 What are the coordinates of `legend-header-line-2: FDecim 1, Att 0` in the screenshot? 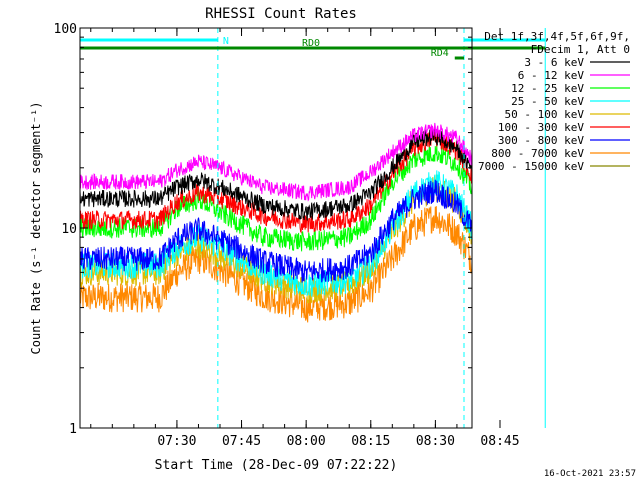 It's located at (580, 49).